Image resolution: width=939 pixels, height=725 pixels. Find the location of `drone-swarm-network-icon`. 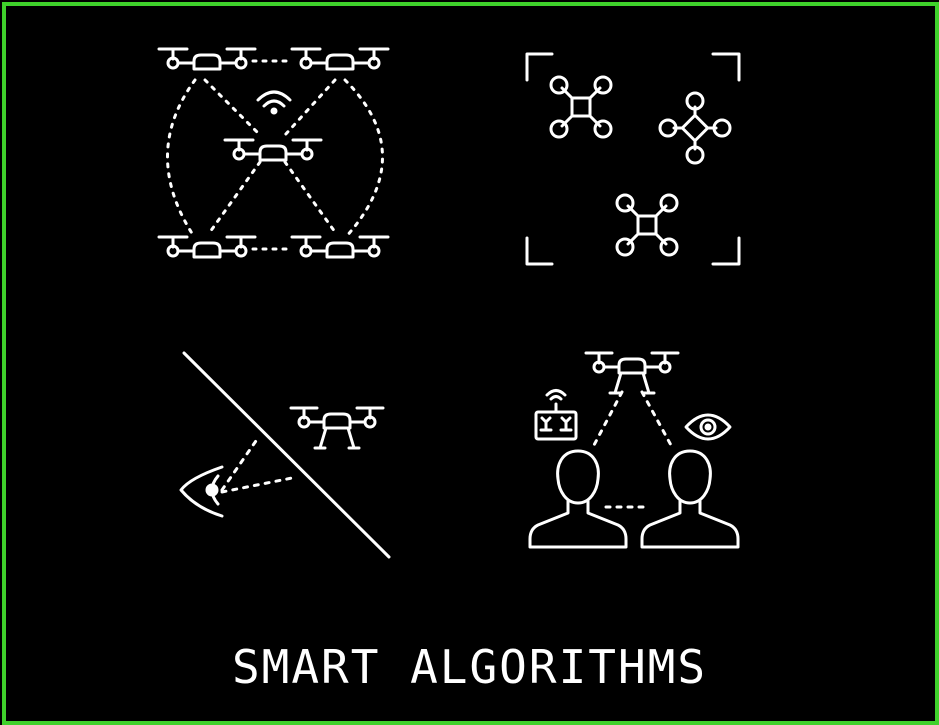

drone-swarm-network-icon is located at coordinates (273, 153).